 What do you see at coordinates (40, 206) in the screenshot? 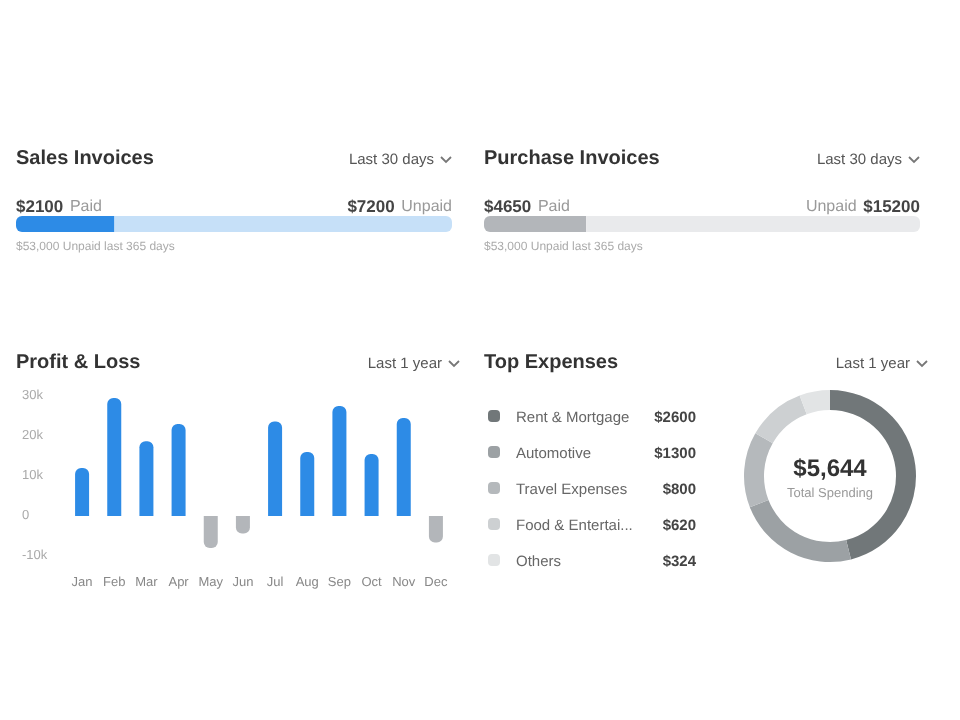
I see `data-label: $2100` at bounding box center [40, 206].